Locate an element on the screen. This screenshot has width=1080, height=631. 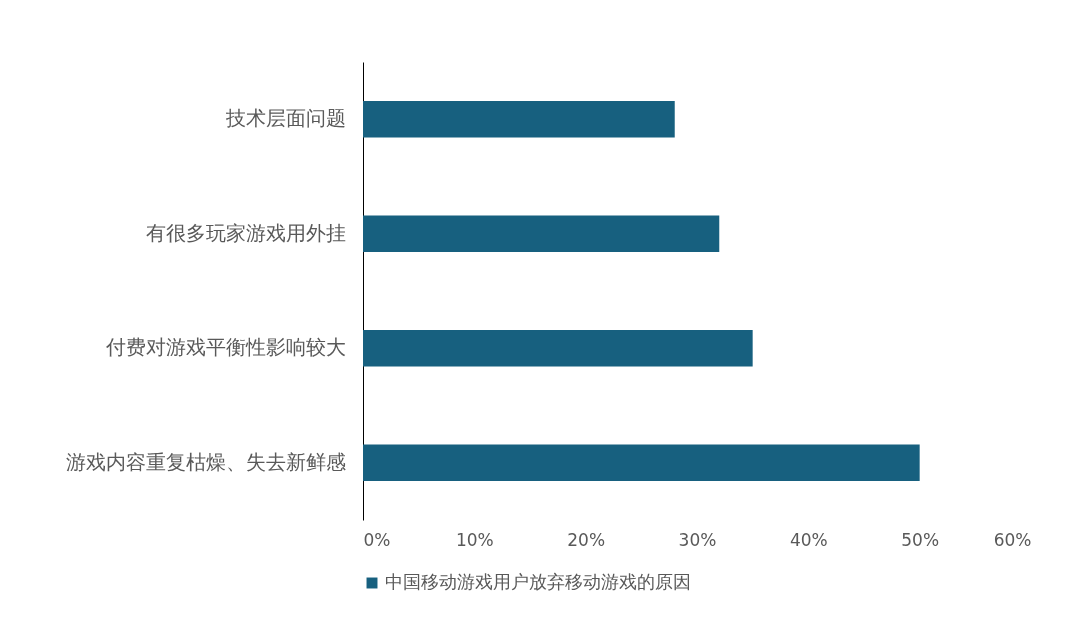
x-tick-label: 20% is located at coordinates (586, 539).